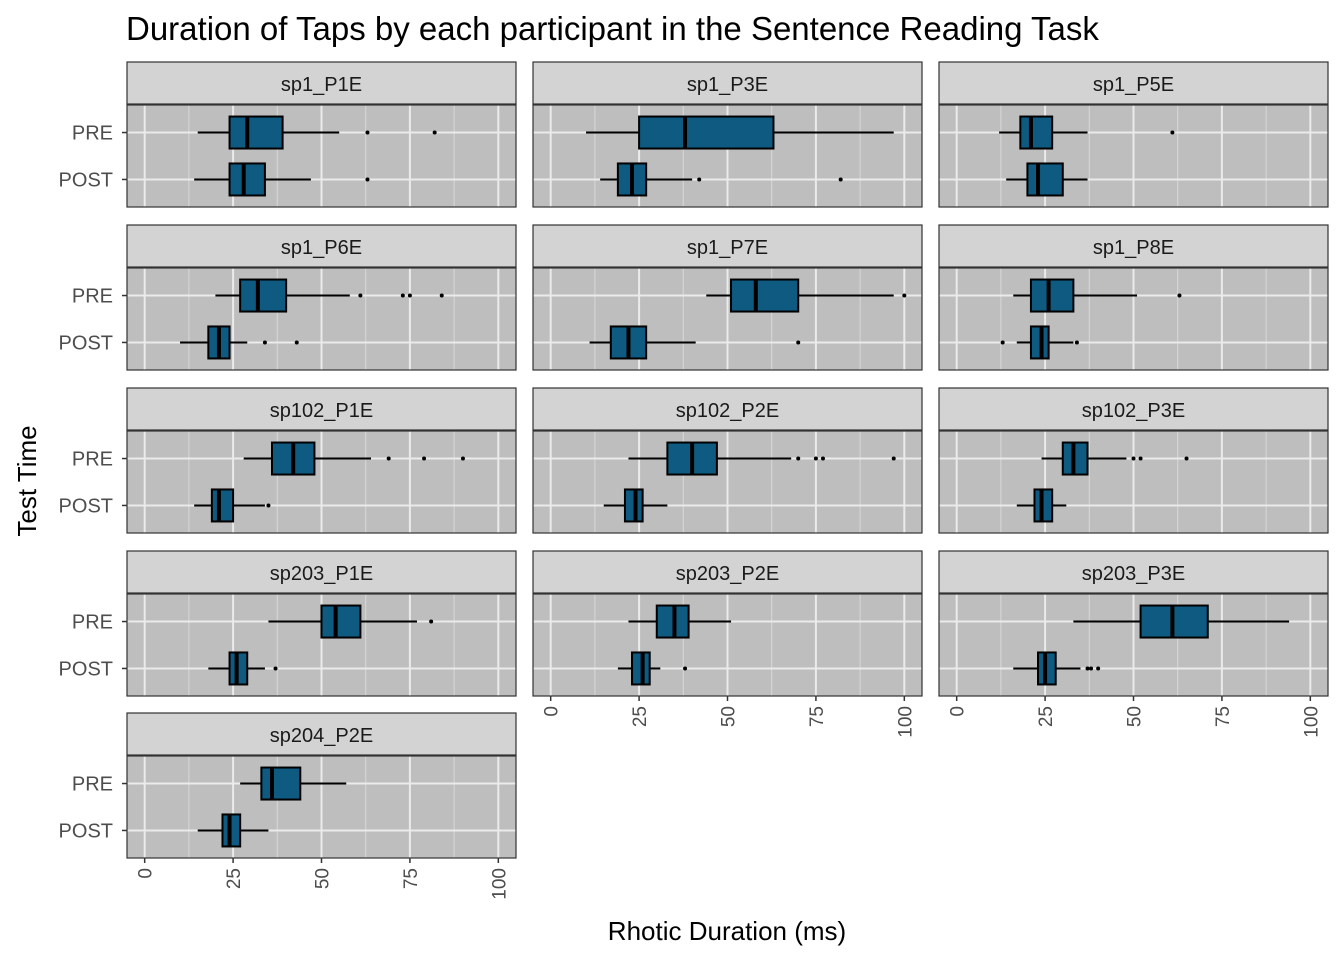 This screenshot has width=1344, height=960. I want to click on facet-strip-label: sp204_P2E, so click(321, 736).